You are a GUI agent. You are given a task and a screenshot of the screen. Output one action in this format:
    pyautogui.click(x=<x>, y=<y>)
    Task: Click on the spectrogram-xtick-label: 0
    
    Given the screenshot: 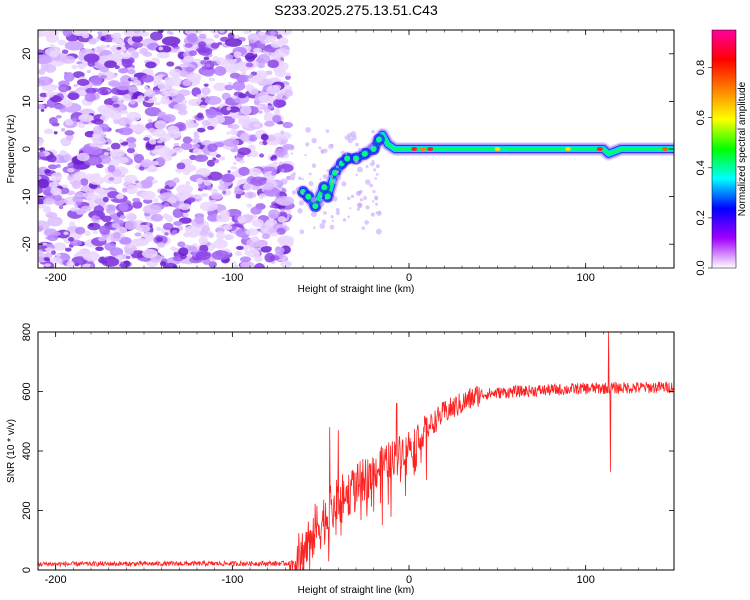 What is the action you would take?
    pyautogui.click(x=409, y=278)
    